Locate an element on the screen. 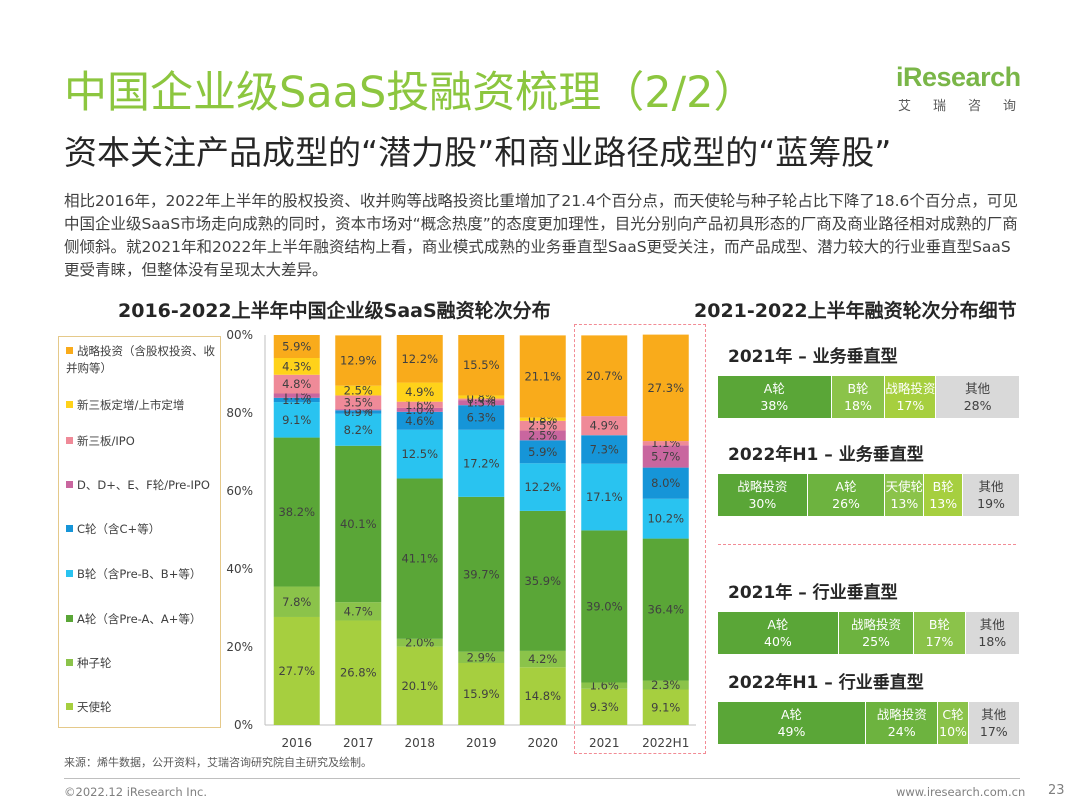 The image size is (1080, 810). data-label: 20.1% is located at coordinates (419, 686).